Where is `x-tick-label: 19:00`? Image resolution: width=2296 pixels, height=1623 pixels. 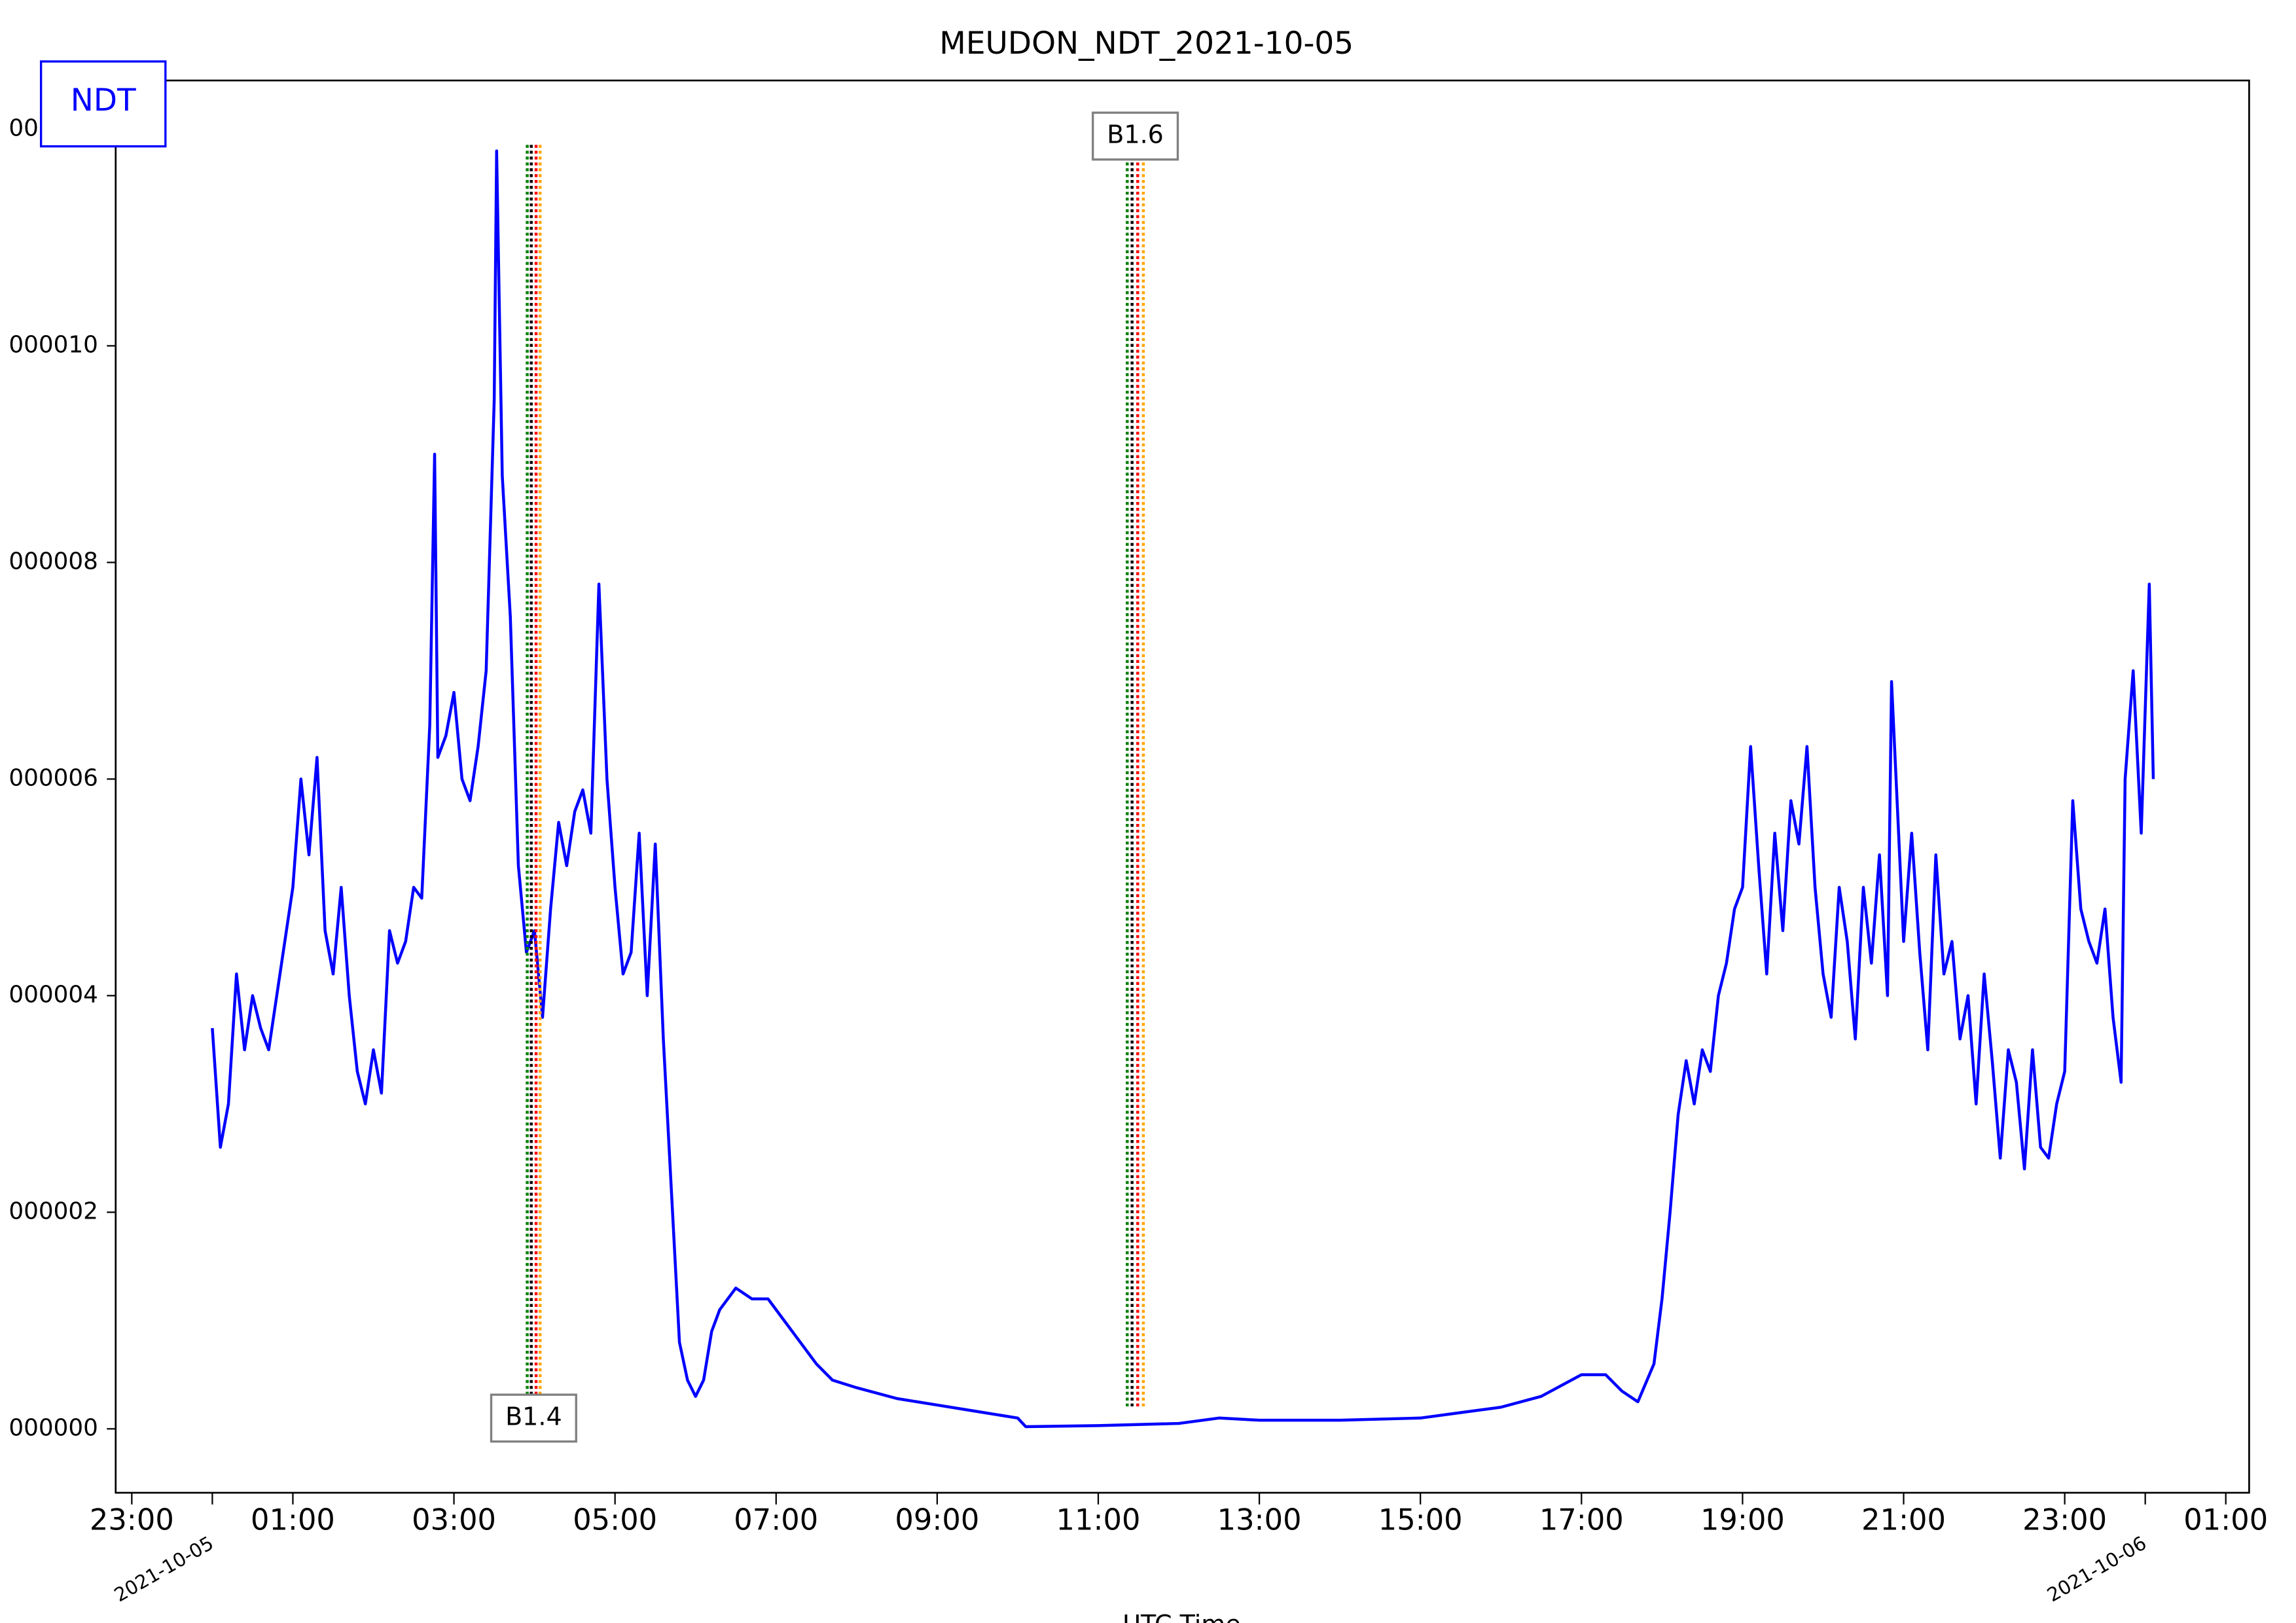
x-tick-label: 19:00 is located at coordinates (1742, 1520).